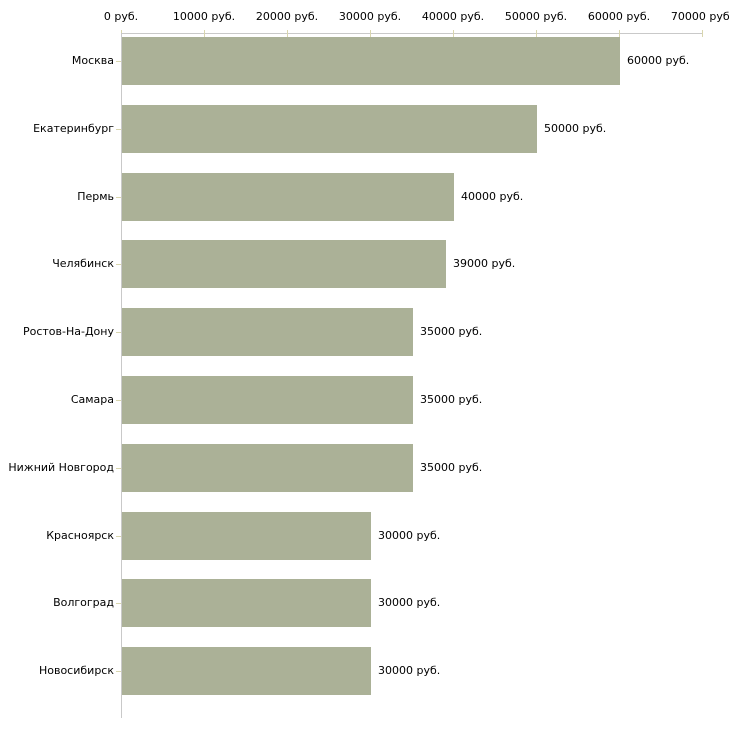  What do you see at coordinates (658, 60) in the screenshot?
I see `value-label: 60000 руб.` at bounding box center [658, 60].